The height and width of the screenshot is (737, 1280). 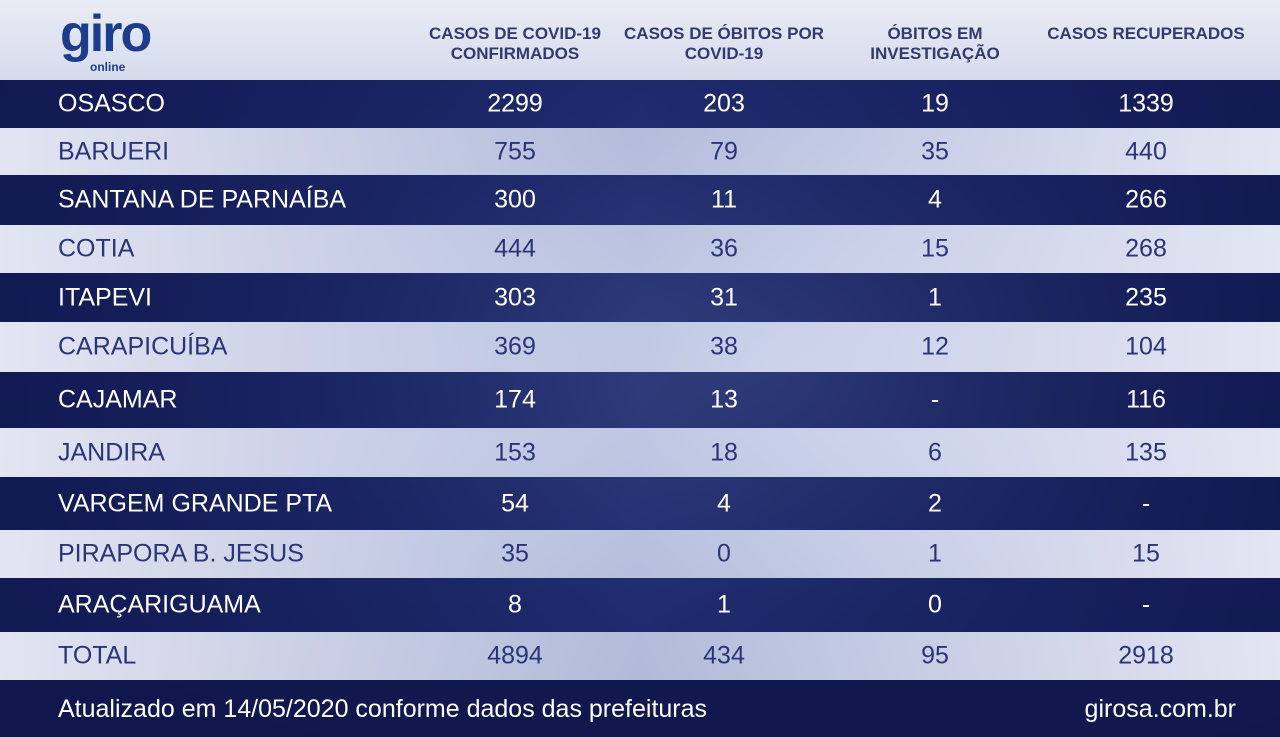 I want to click on cell-value: 440, so click(x=1146, y=151).